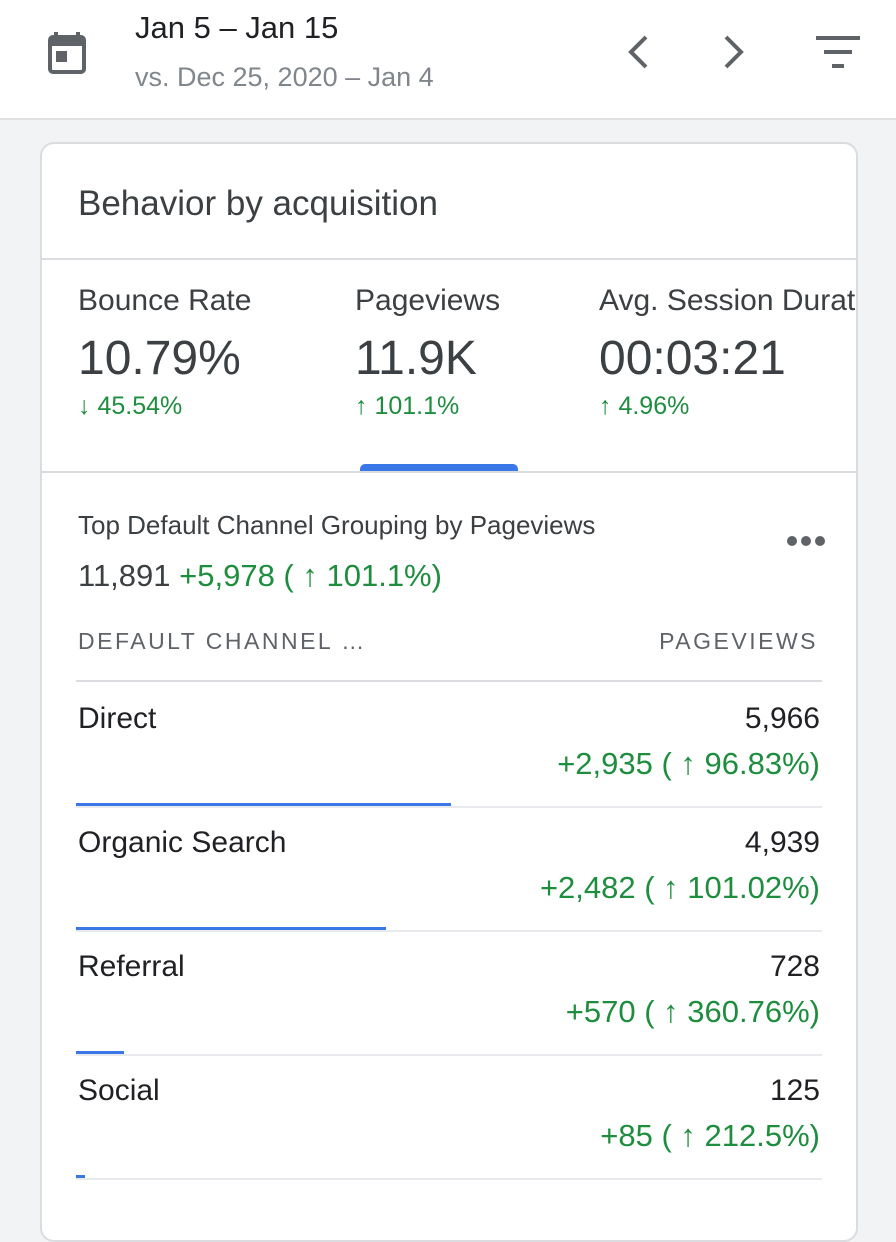 The width and height of the screenshot is (896, 1242). I want to click on table-row: Direct 5,966 +2,935 ( ↑ 96.83%), so click(449, 745).